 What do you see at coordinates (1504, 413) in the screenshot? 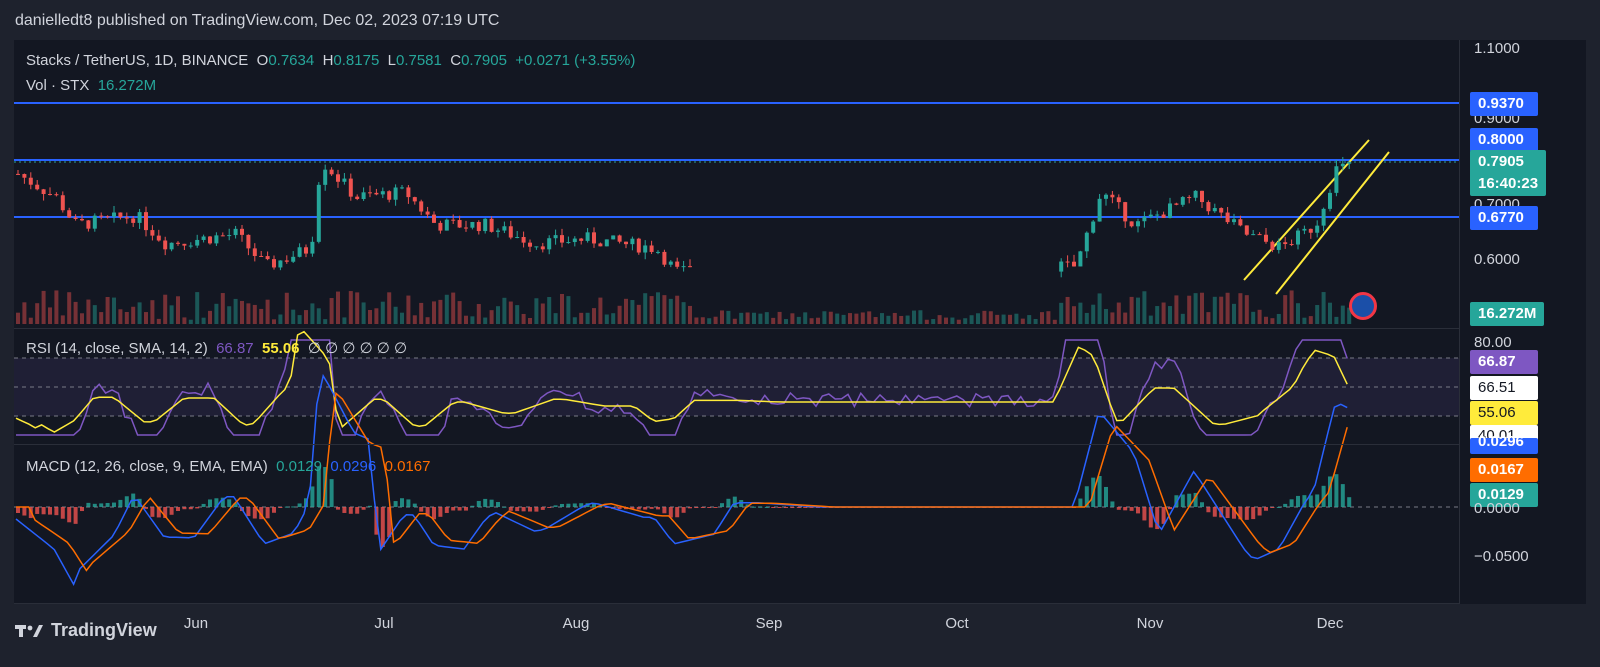
I see `rsi-sma-badge: 55.06` at bounding box center [1504, 413].